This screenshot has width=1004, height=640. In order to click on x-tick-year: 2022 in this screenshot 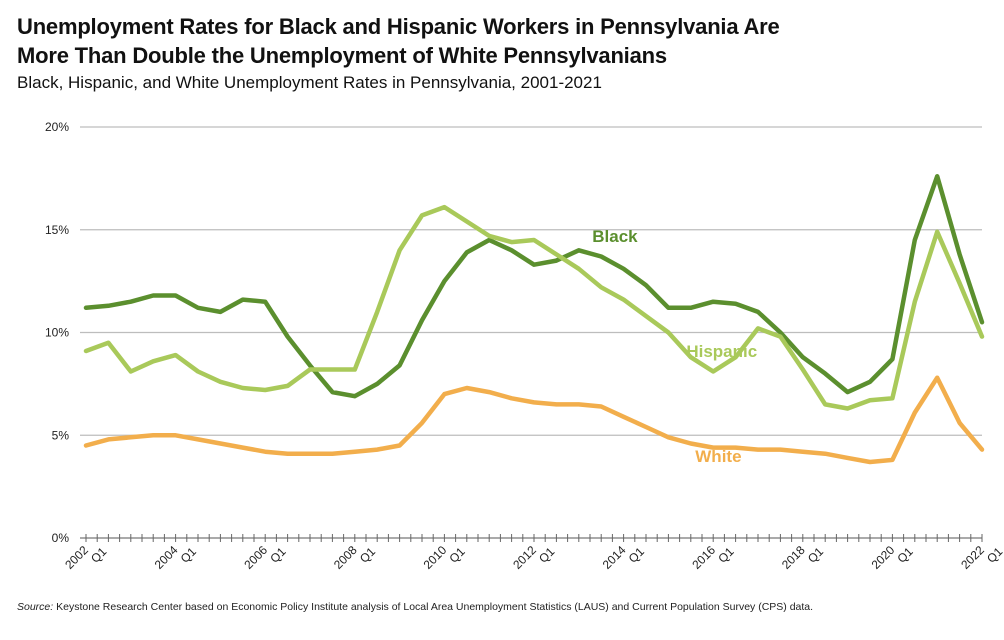, I will do `click(972, 557)`.